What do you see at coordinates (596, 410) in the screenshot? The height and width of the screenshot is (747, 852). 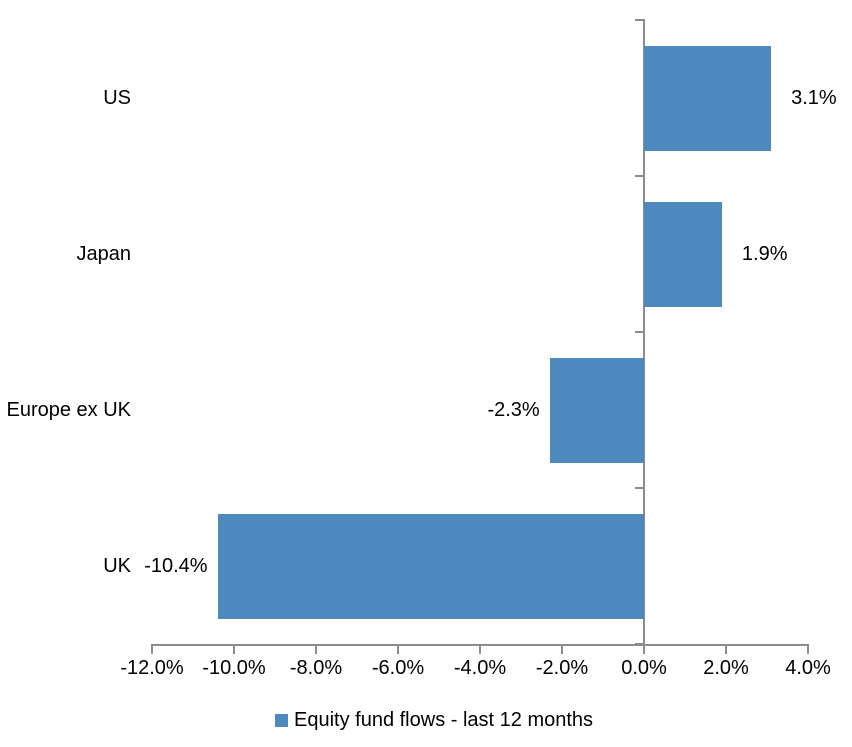 I see `bar-europe-ex-uk` at bounding box center [596, 410].